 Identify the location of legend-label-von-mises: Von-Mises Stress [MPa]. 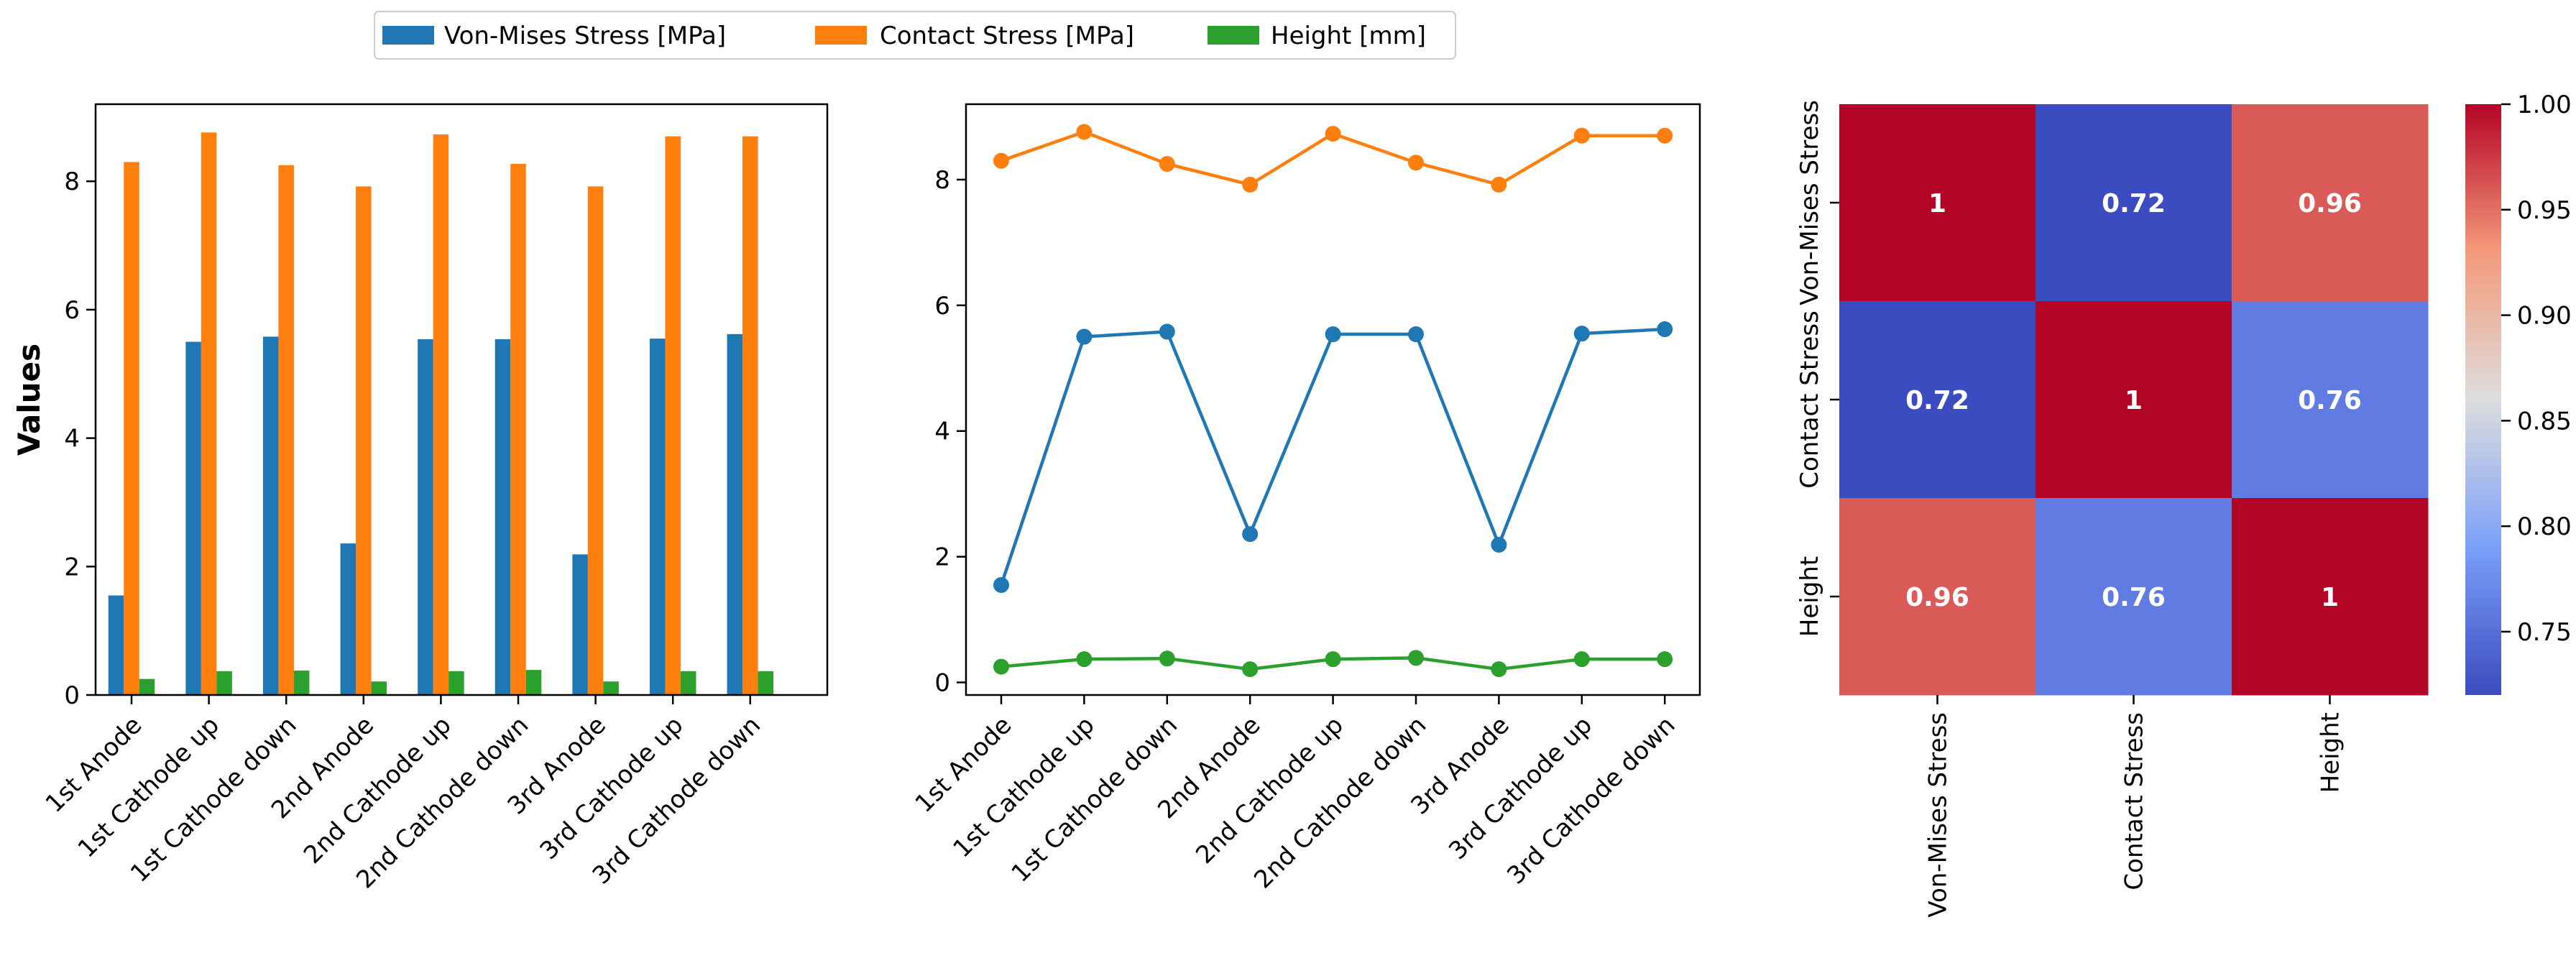
(585, 36).